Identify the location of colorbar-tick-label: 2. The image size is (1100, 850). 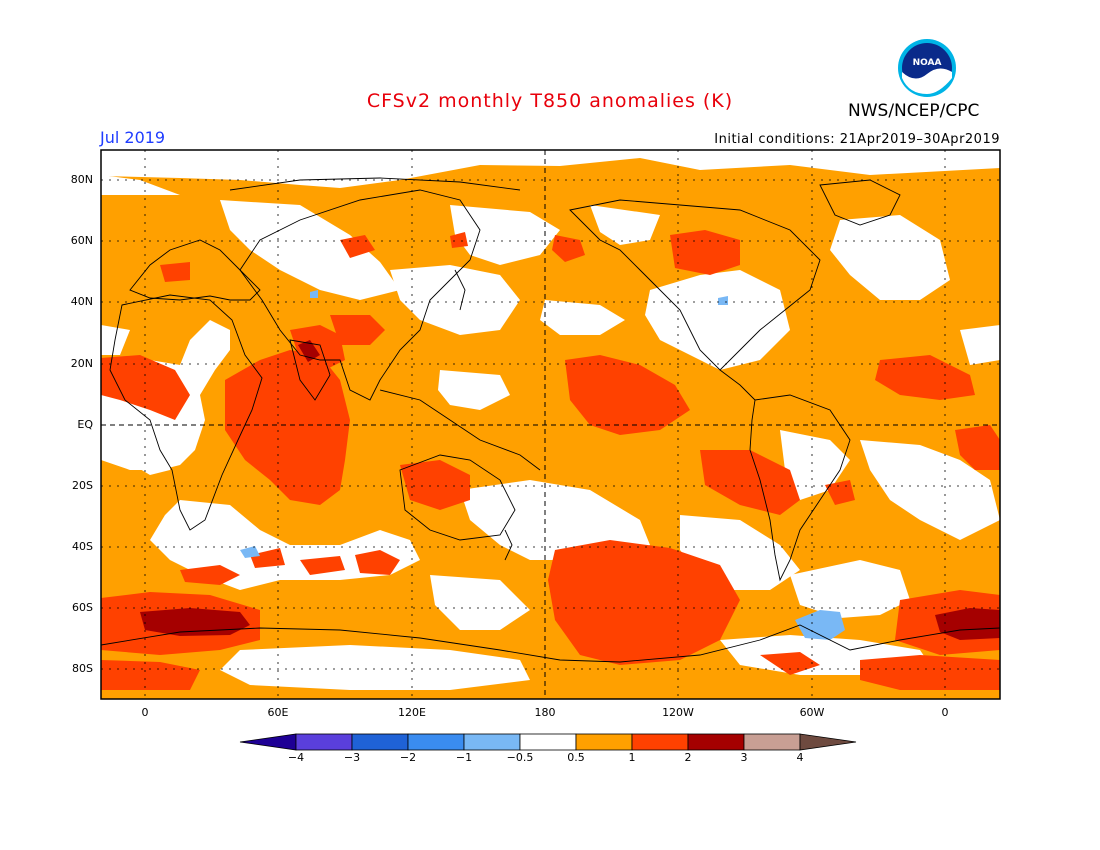
(688, 757).